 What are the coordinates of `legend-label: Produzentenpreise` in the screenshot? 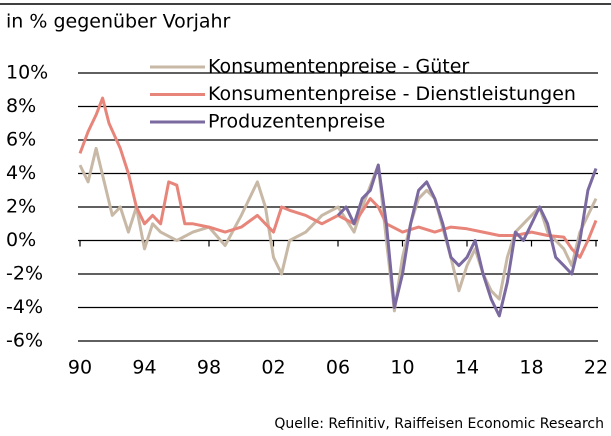 It's located at (296, 122).